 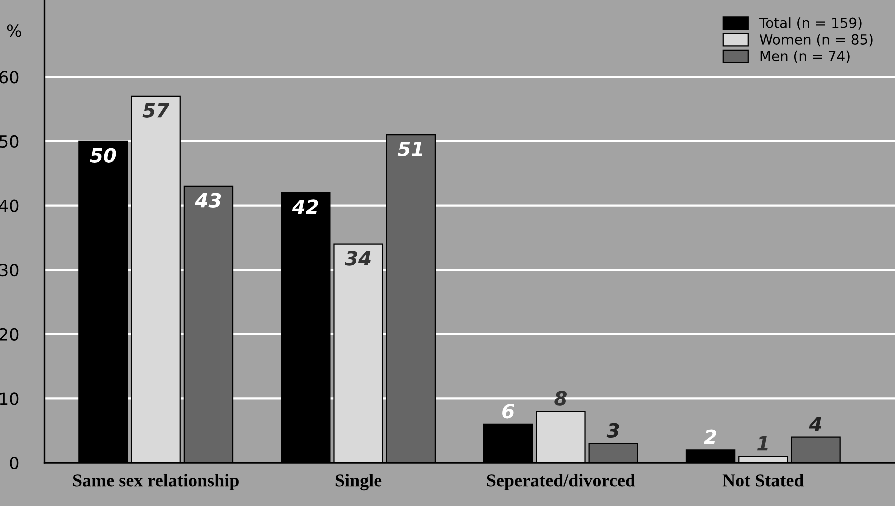 What do you see at coordinates (9, 270) in the screenshot?
I see `y-tick-label: 30` at bounding box center [9, 270].